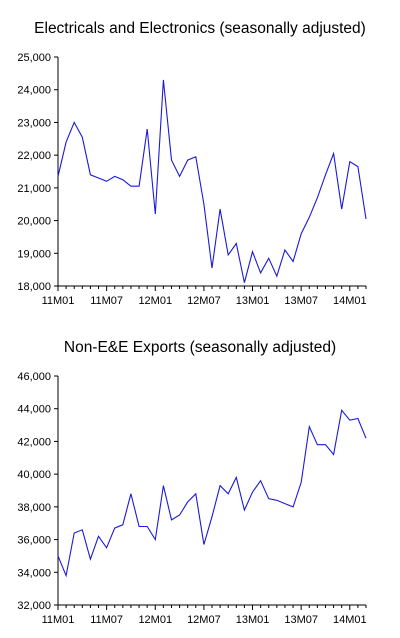  I want to click on y-tick-label: 38,000, so click(34, 508).